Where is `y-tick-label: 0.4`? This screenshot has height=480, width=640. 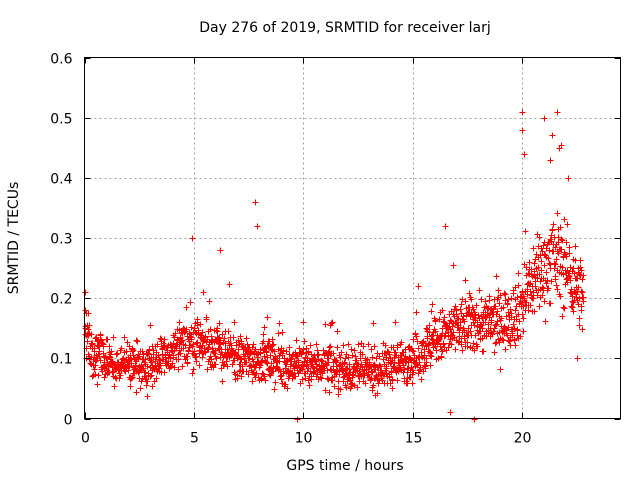 y-tick-label: 0.4 is located at coordinates (61, 180).